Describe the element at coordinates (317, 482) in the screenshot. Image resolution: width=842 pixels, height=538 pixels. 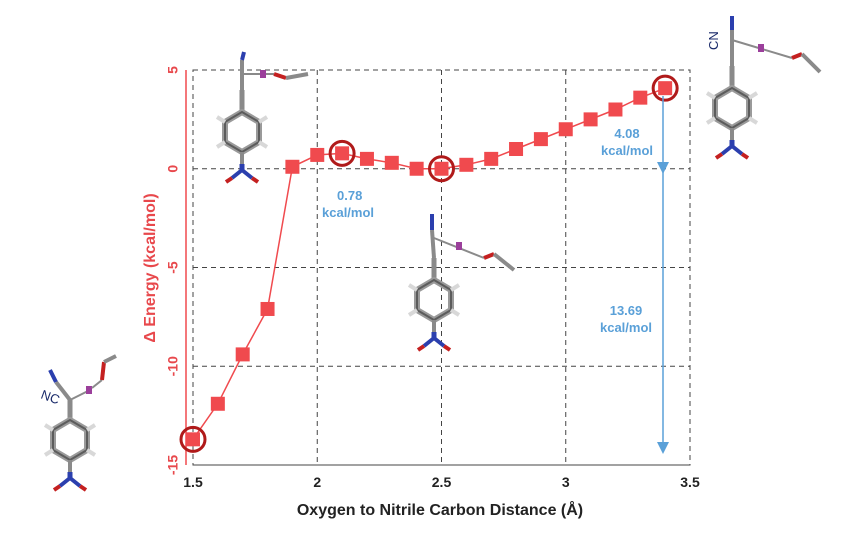
I see `x-tick-label: 2` at that location.